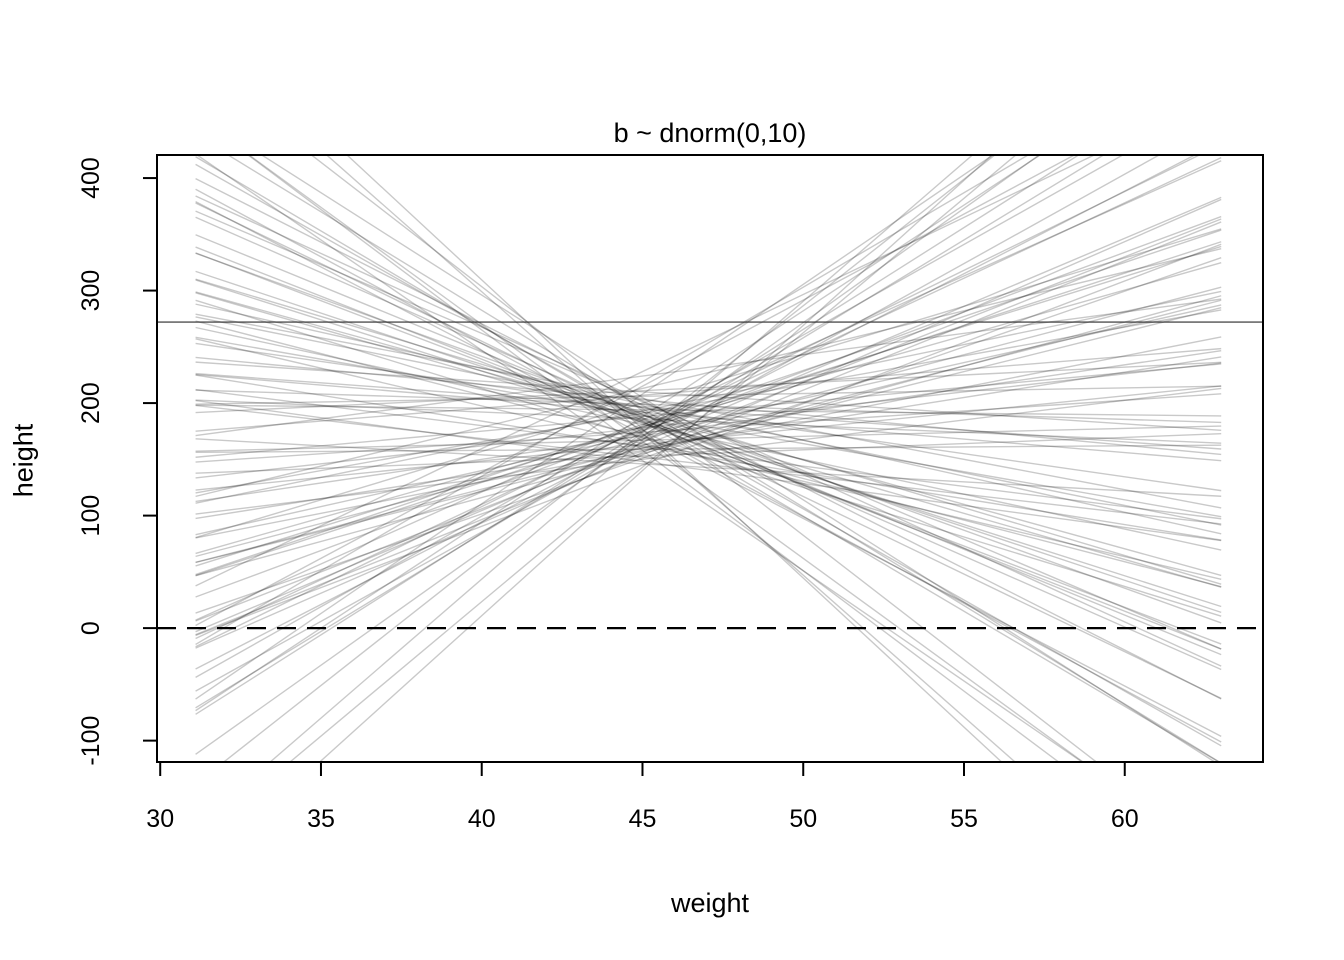 The width and height of the screenshot is (1344, 960). What do you see at coordinates (321, 819) in the screenshot?
I see `x-tick-label: 35` at bounding box center [321, 819].